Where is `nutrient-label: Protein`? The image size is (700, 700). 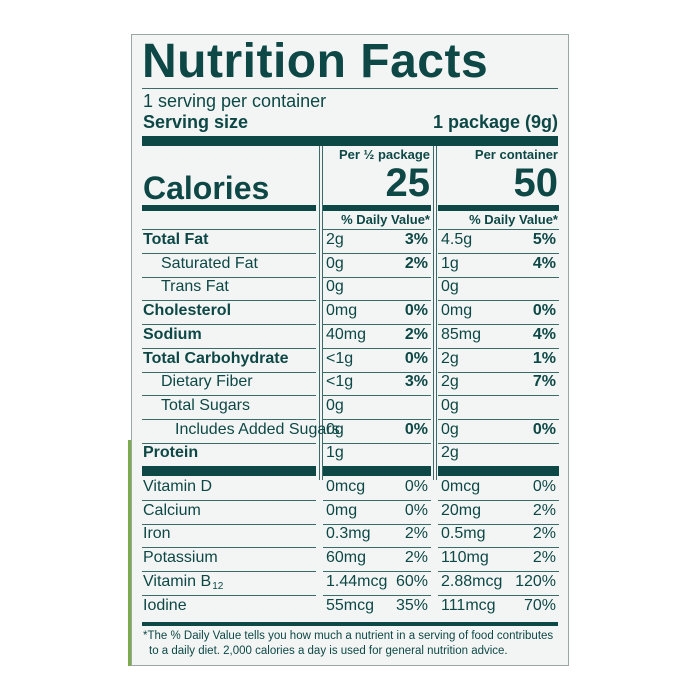
nutrient-label: Protein is located at coordinates (171, 453).